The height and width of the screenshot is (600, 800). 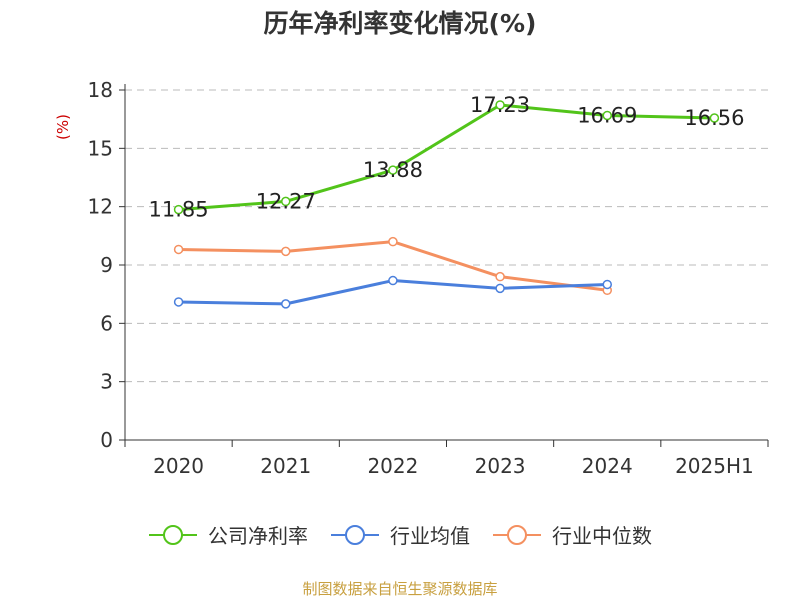 What do you see at coordinates (714, 466) in the screenshot?
I see `x-tick-label: 2025H1` at bounding box center [714, 466].